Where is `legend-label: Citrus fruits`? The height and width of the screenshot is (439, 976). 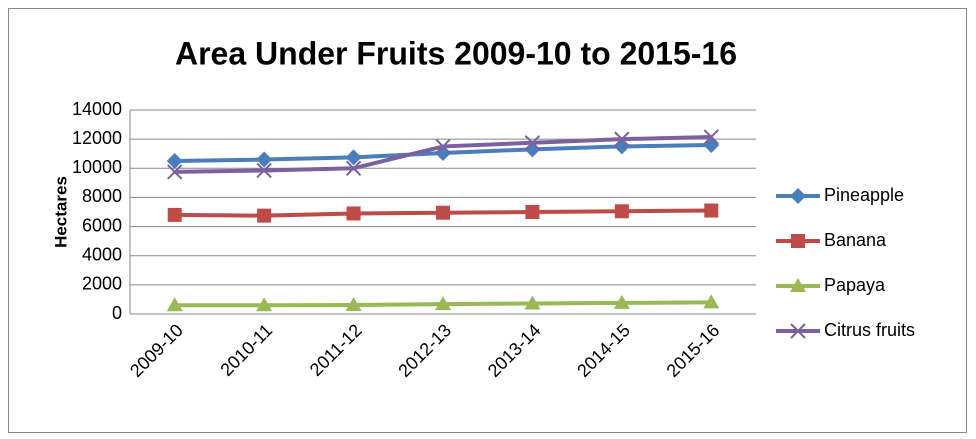 legend-label: Citrus fruits is located at coordinates (869, 330).